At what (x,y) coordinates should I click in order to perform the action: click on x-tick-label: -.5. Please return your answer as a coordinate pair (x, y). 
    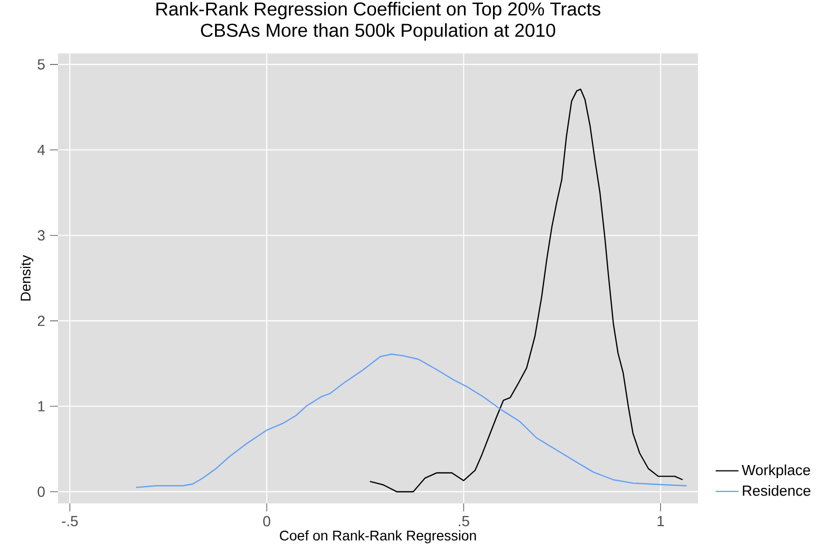
    Looking at the image, I should click on (70, 521).